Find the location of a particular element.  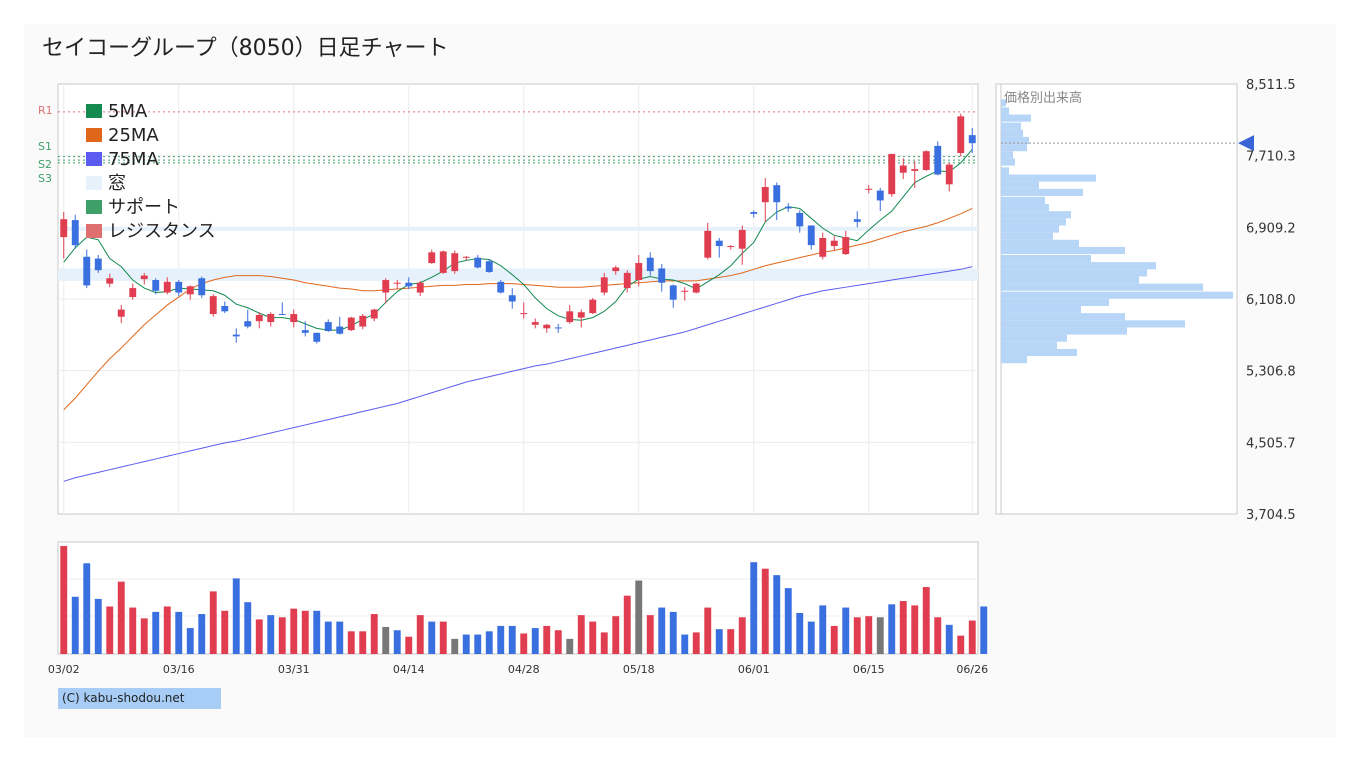

volume-panel is located at coordinates (518, 598).